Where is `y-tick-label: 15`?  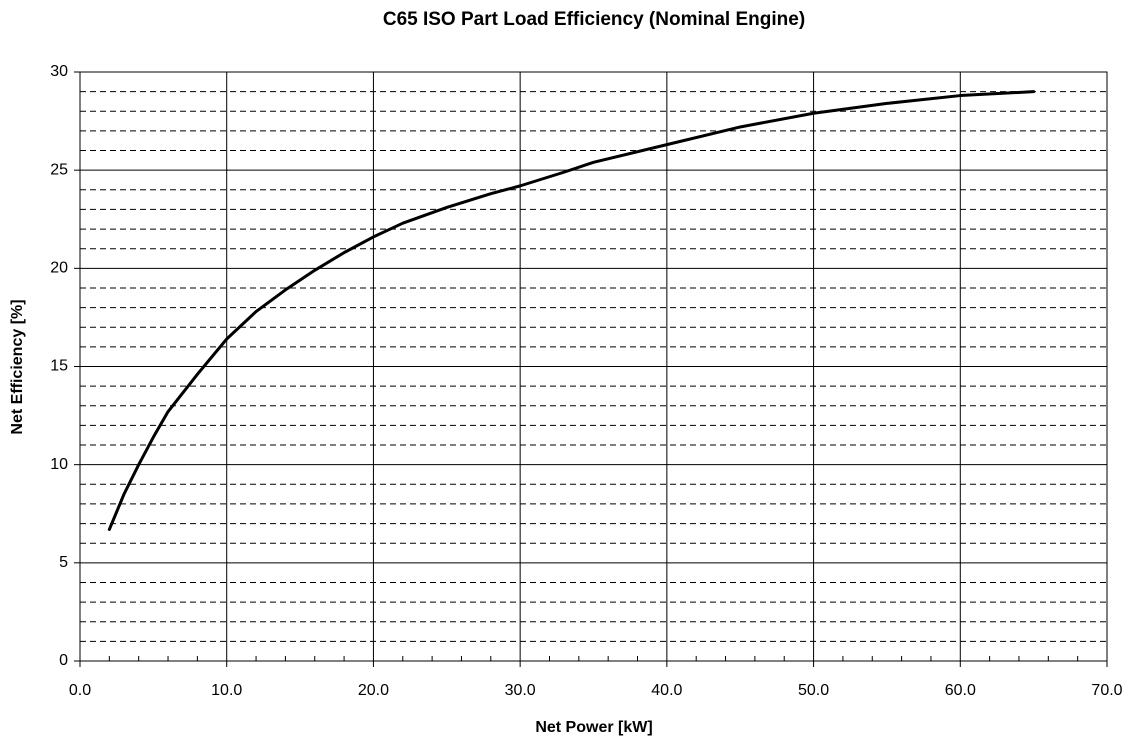 y-tick-label: 15 is located at coordinates (59, 366).